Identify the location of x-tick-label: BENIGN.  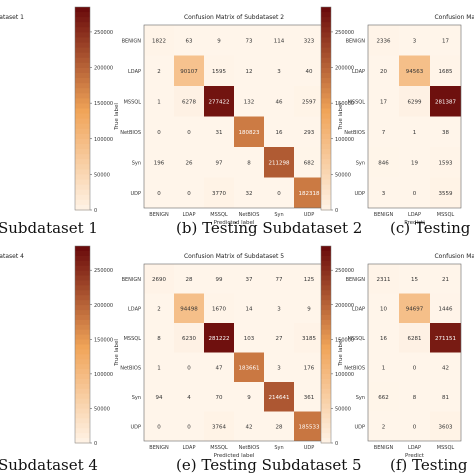
(159, 215).